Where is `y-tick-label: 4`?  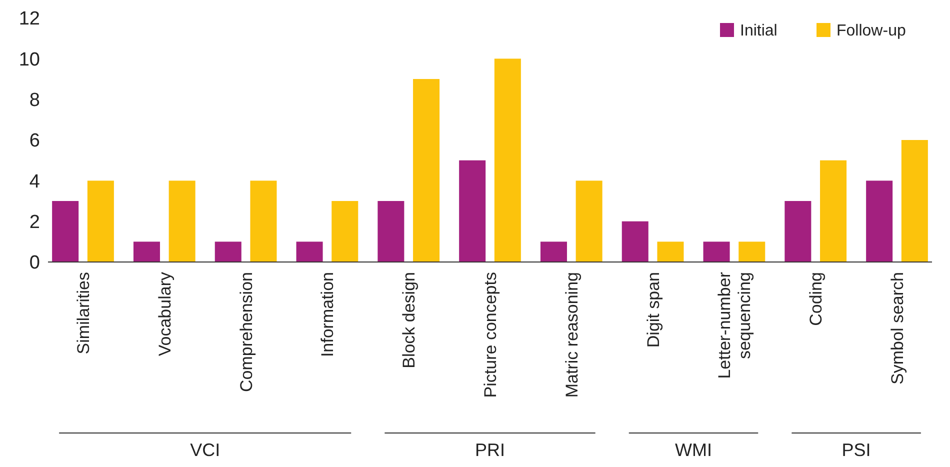 y-tick-label: 4 is located at coordinates (34, 181).